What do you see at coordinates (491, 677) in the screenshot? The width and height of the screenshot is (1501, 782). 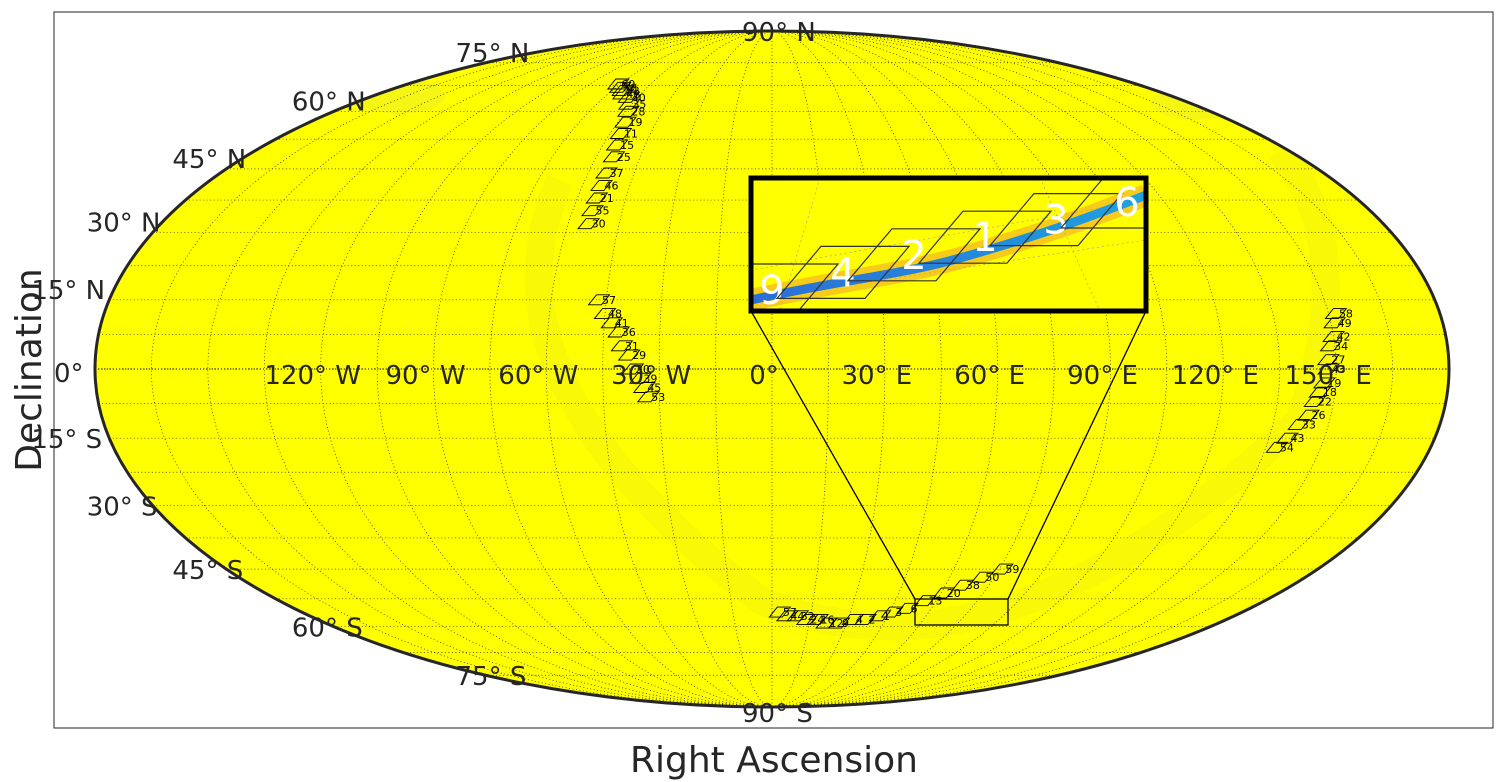 I see `dec-tick-label: 75° S` at bounding box center [491, 677].